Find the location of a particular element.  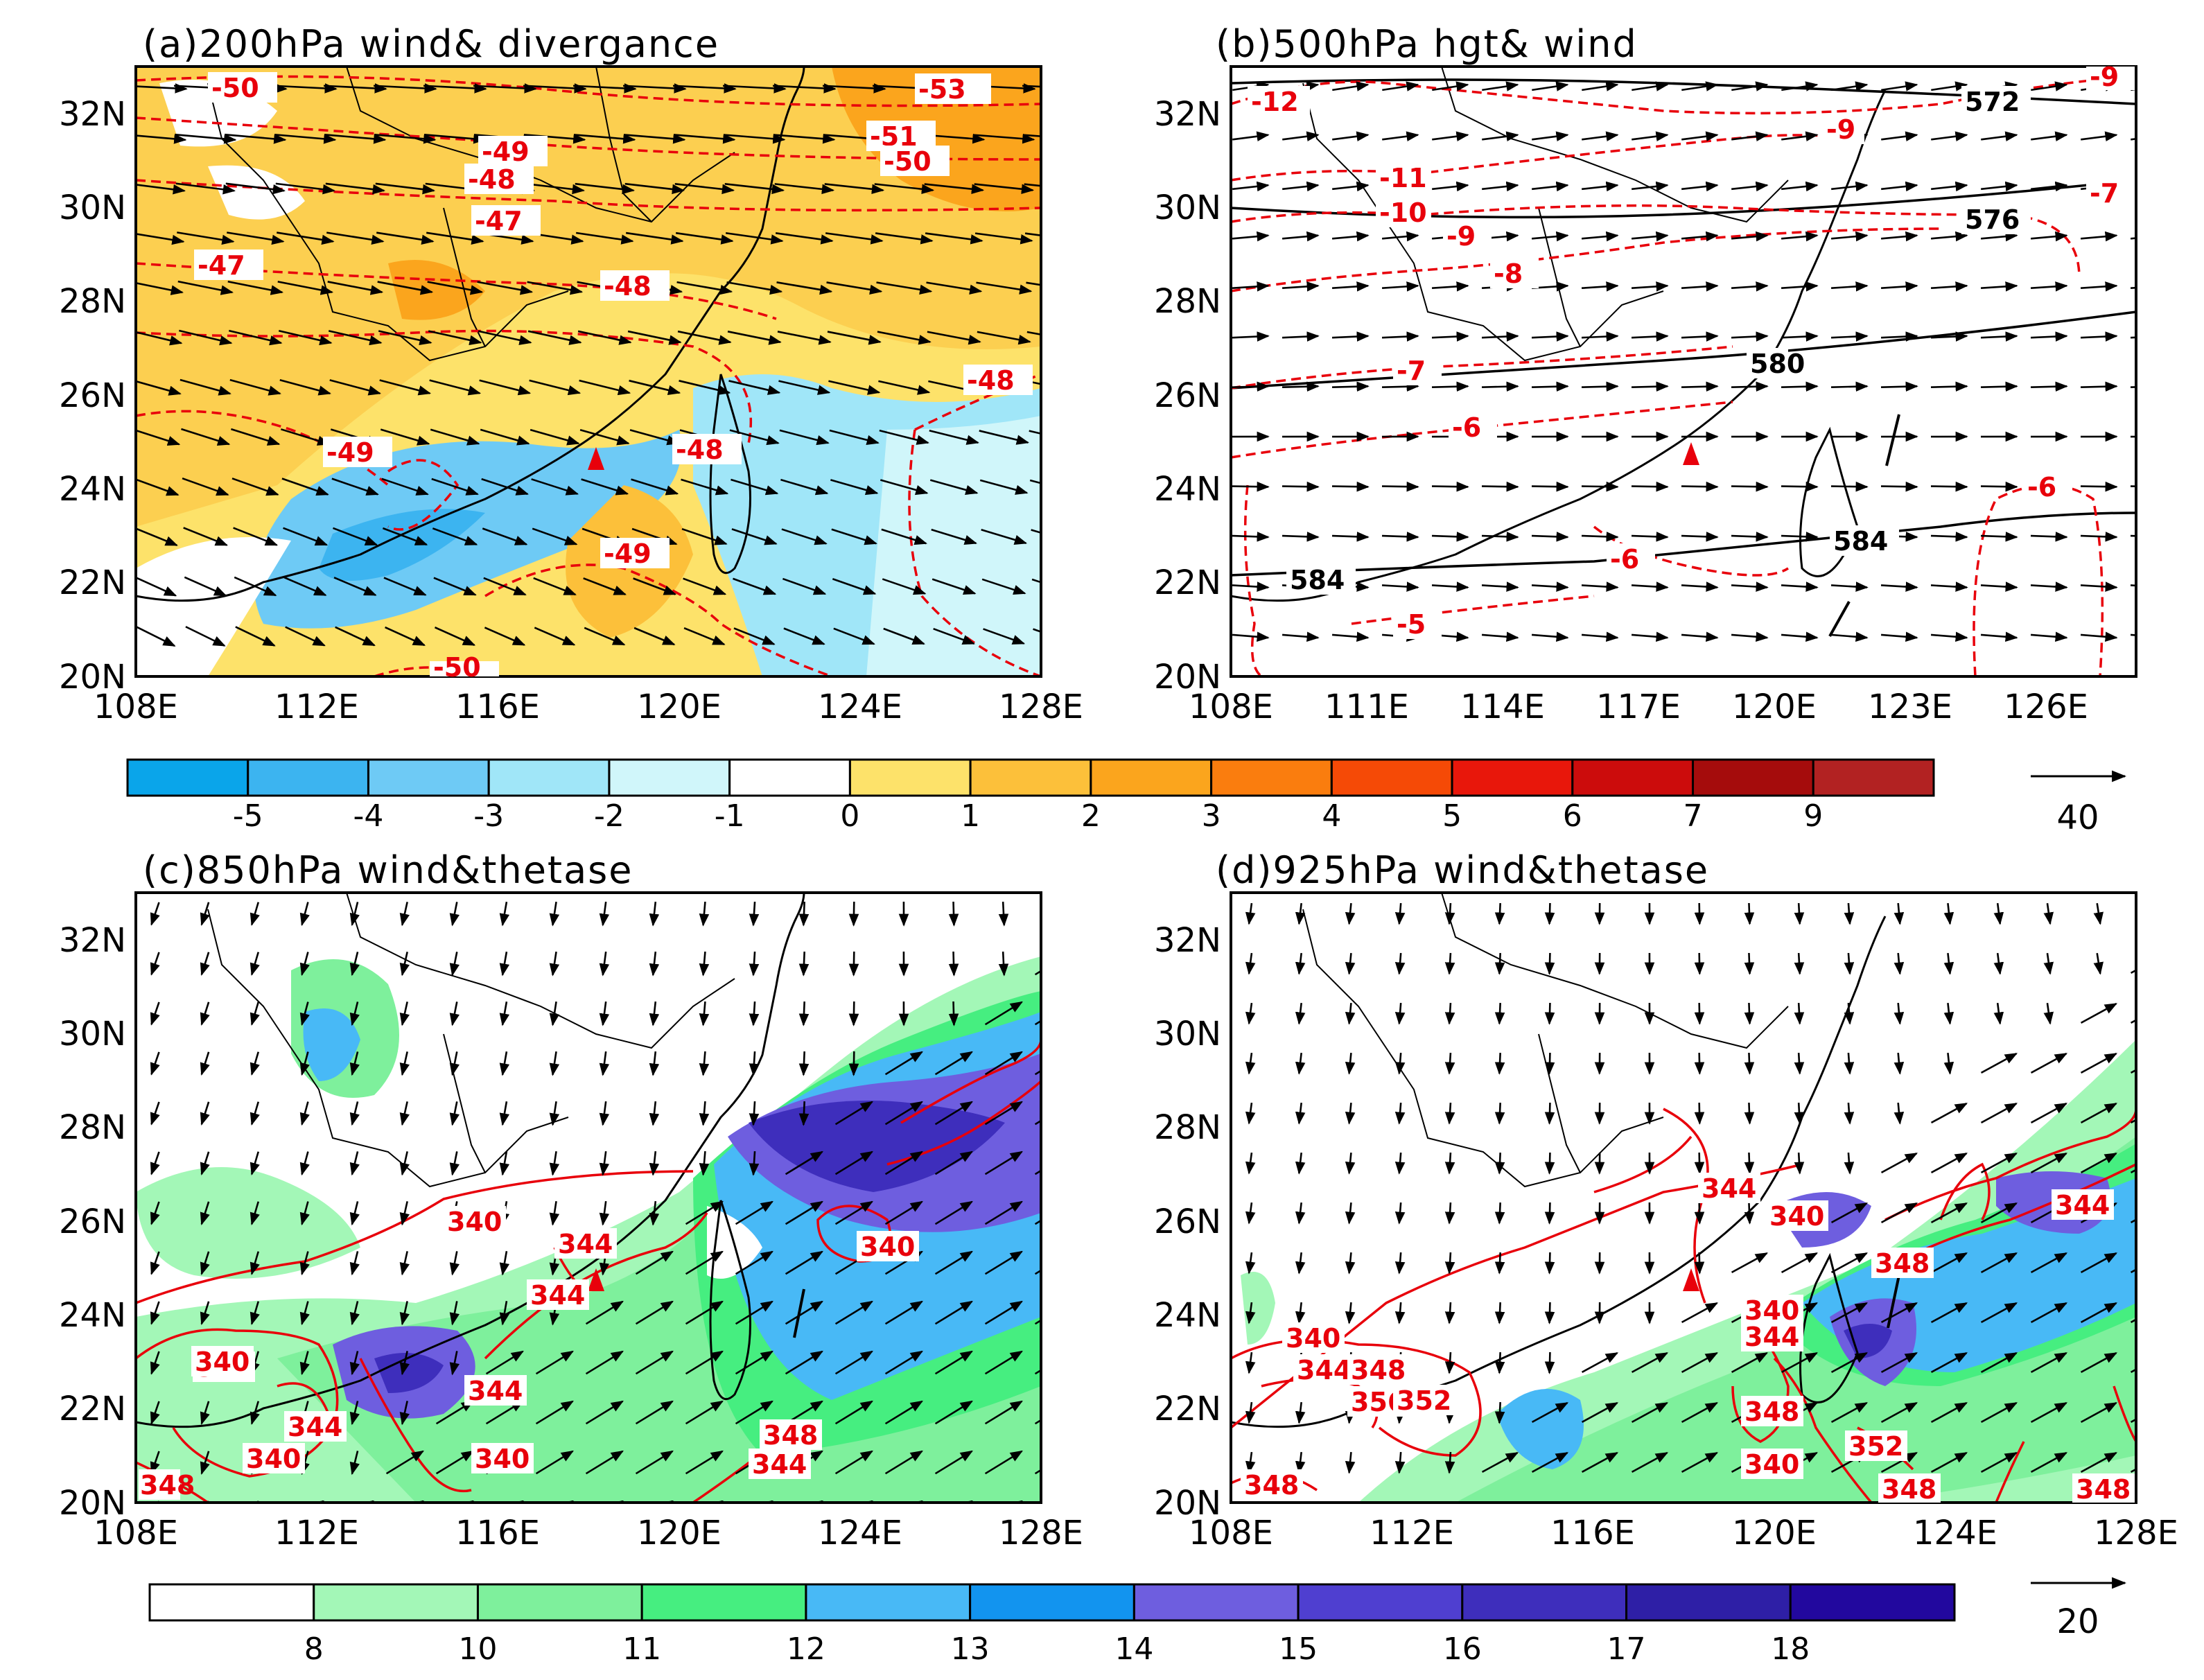

colorbar-label: 7 is located at coordinates (1693, 816).